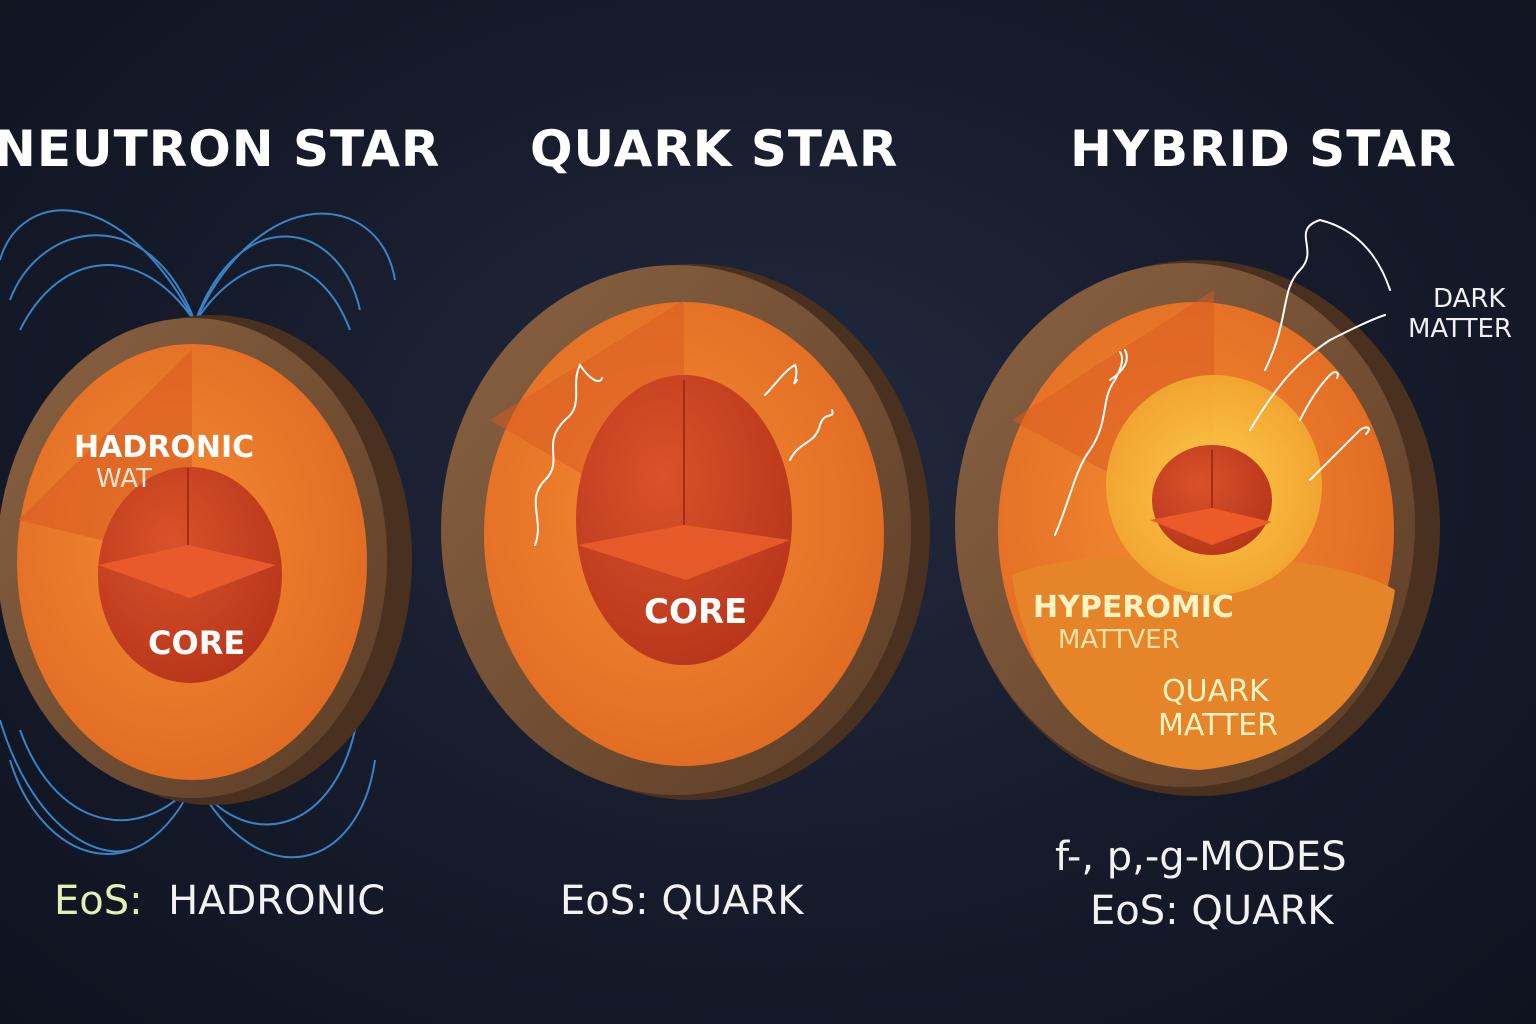 Image resolution: width=1536 pixels, height=1024 pixels. I want to click on neutron-star, so click(206, 560).